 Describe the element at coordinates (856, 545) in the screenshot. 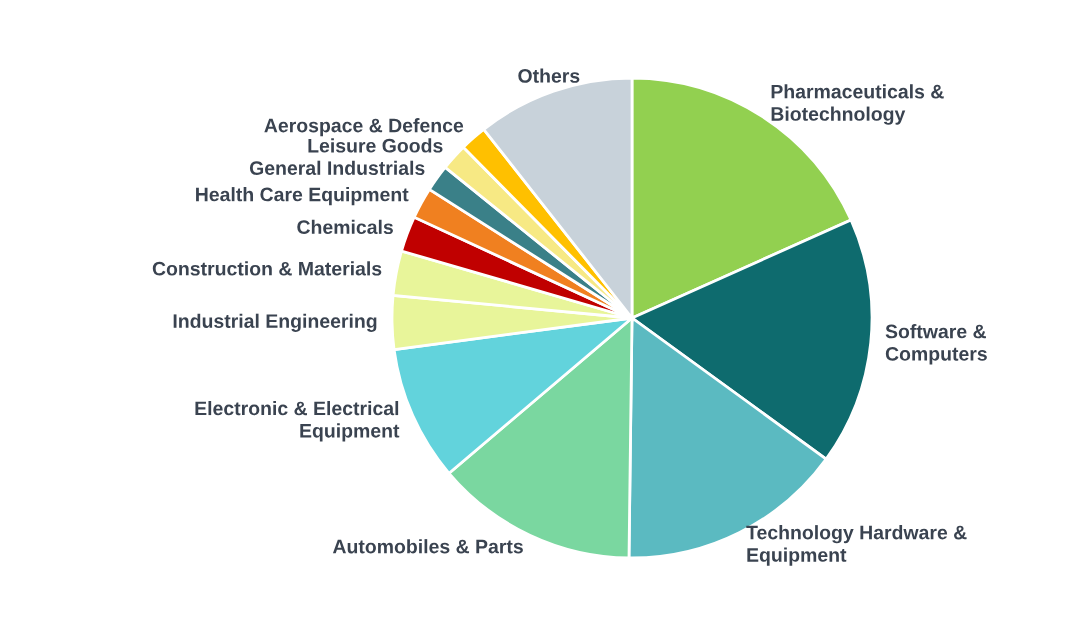

I see `slice-label: Technology Hardware & Equipment` at that location.